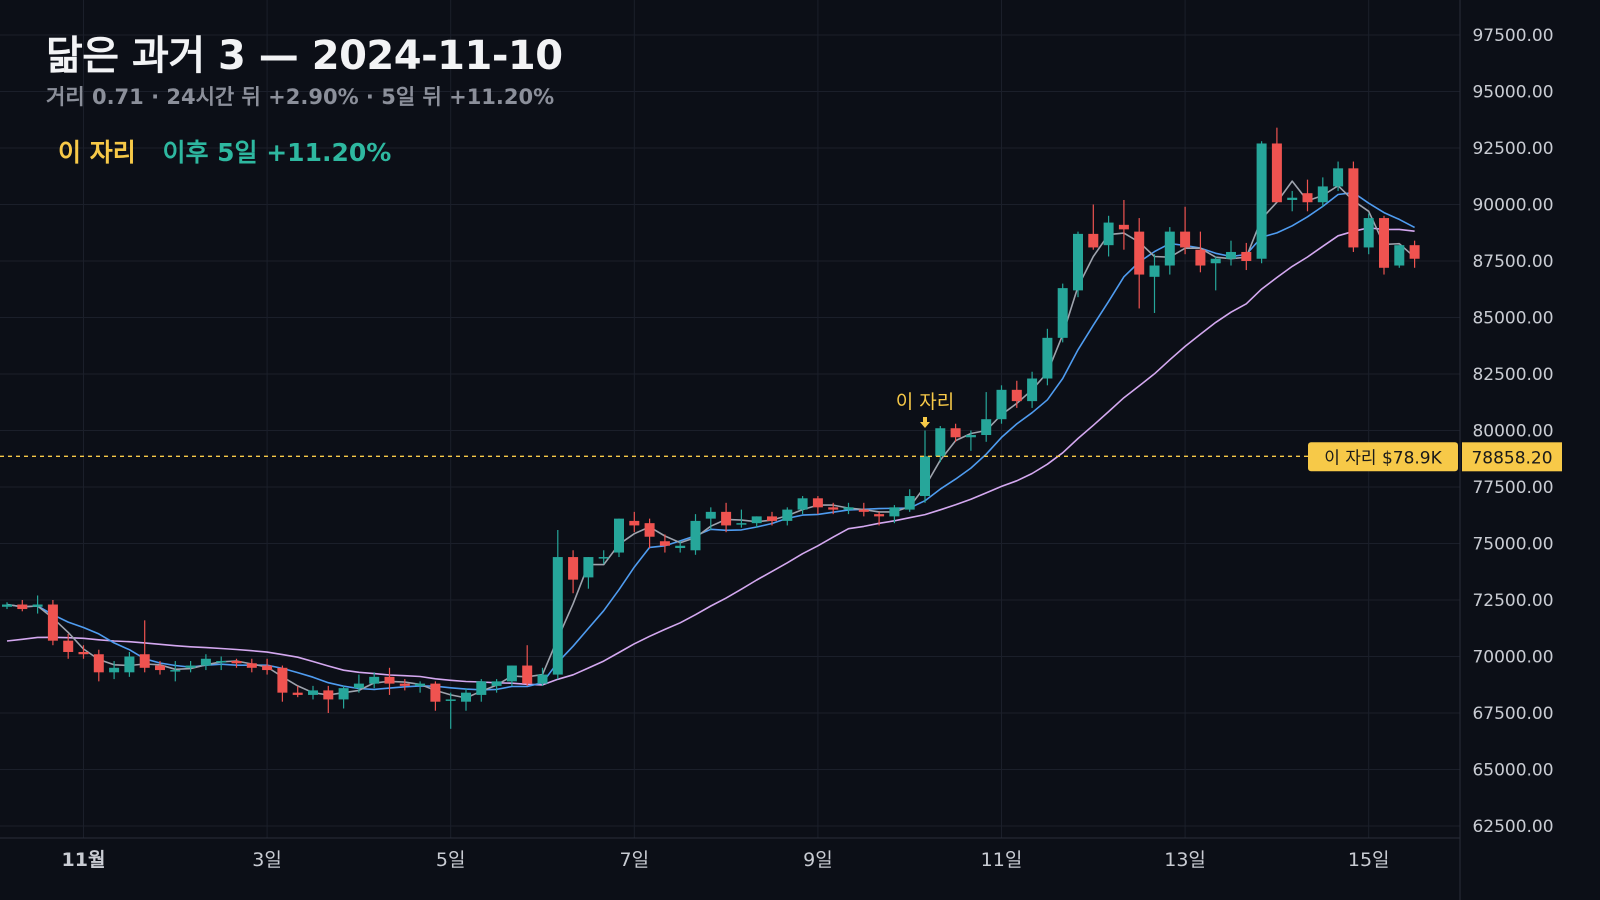 The image size is (1600, 900). What do you see at coordinates (818, 860) in the screenshot?
I see `time-tick-label: 9일` at bounding box center [818, 860].